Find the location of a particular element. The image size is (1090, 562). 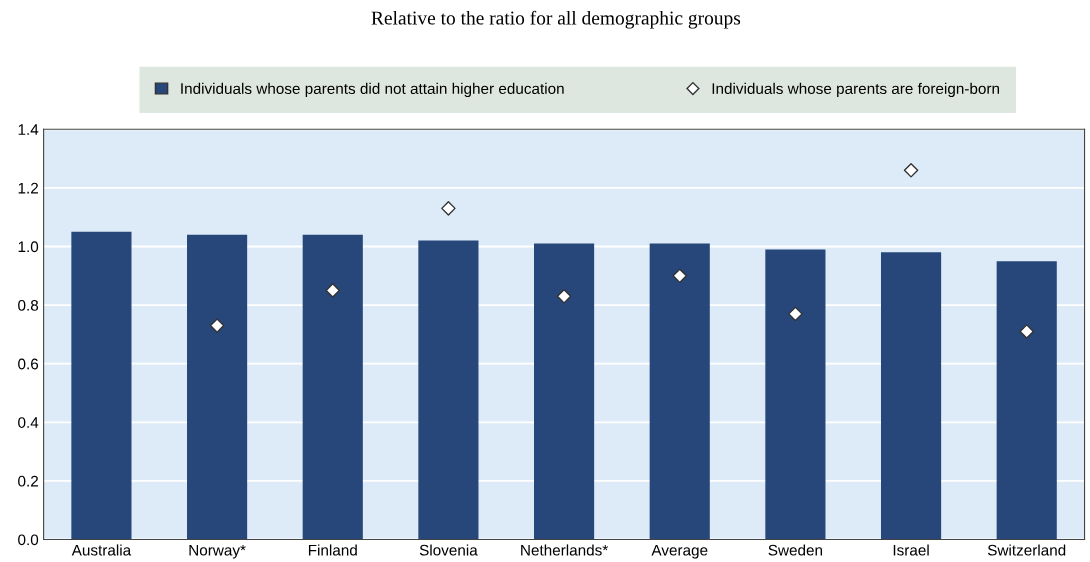

y-tick-label: 0.0 is located at coordinates (28, 540).